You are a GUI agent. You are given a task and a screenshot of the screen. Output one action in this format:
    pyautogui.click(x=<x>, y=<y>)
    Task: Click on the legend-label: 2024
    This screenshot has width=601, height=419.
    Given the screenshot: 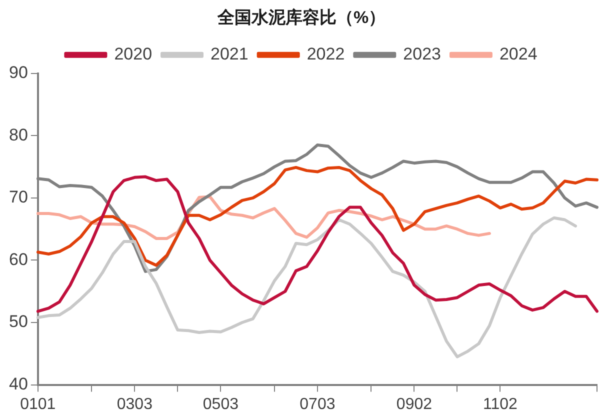 What is the action you would take?
    pyautogui.click(x=518, y=54)
    